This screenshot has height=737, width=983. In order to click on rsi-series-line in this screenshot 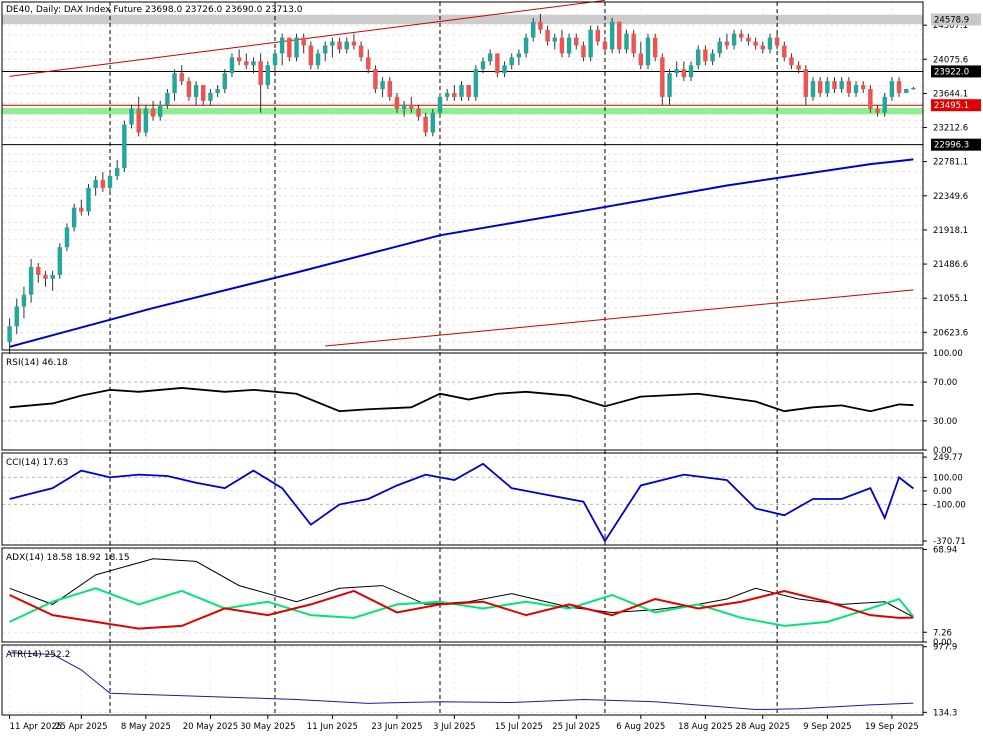, I will do `click(461, 400)`.